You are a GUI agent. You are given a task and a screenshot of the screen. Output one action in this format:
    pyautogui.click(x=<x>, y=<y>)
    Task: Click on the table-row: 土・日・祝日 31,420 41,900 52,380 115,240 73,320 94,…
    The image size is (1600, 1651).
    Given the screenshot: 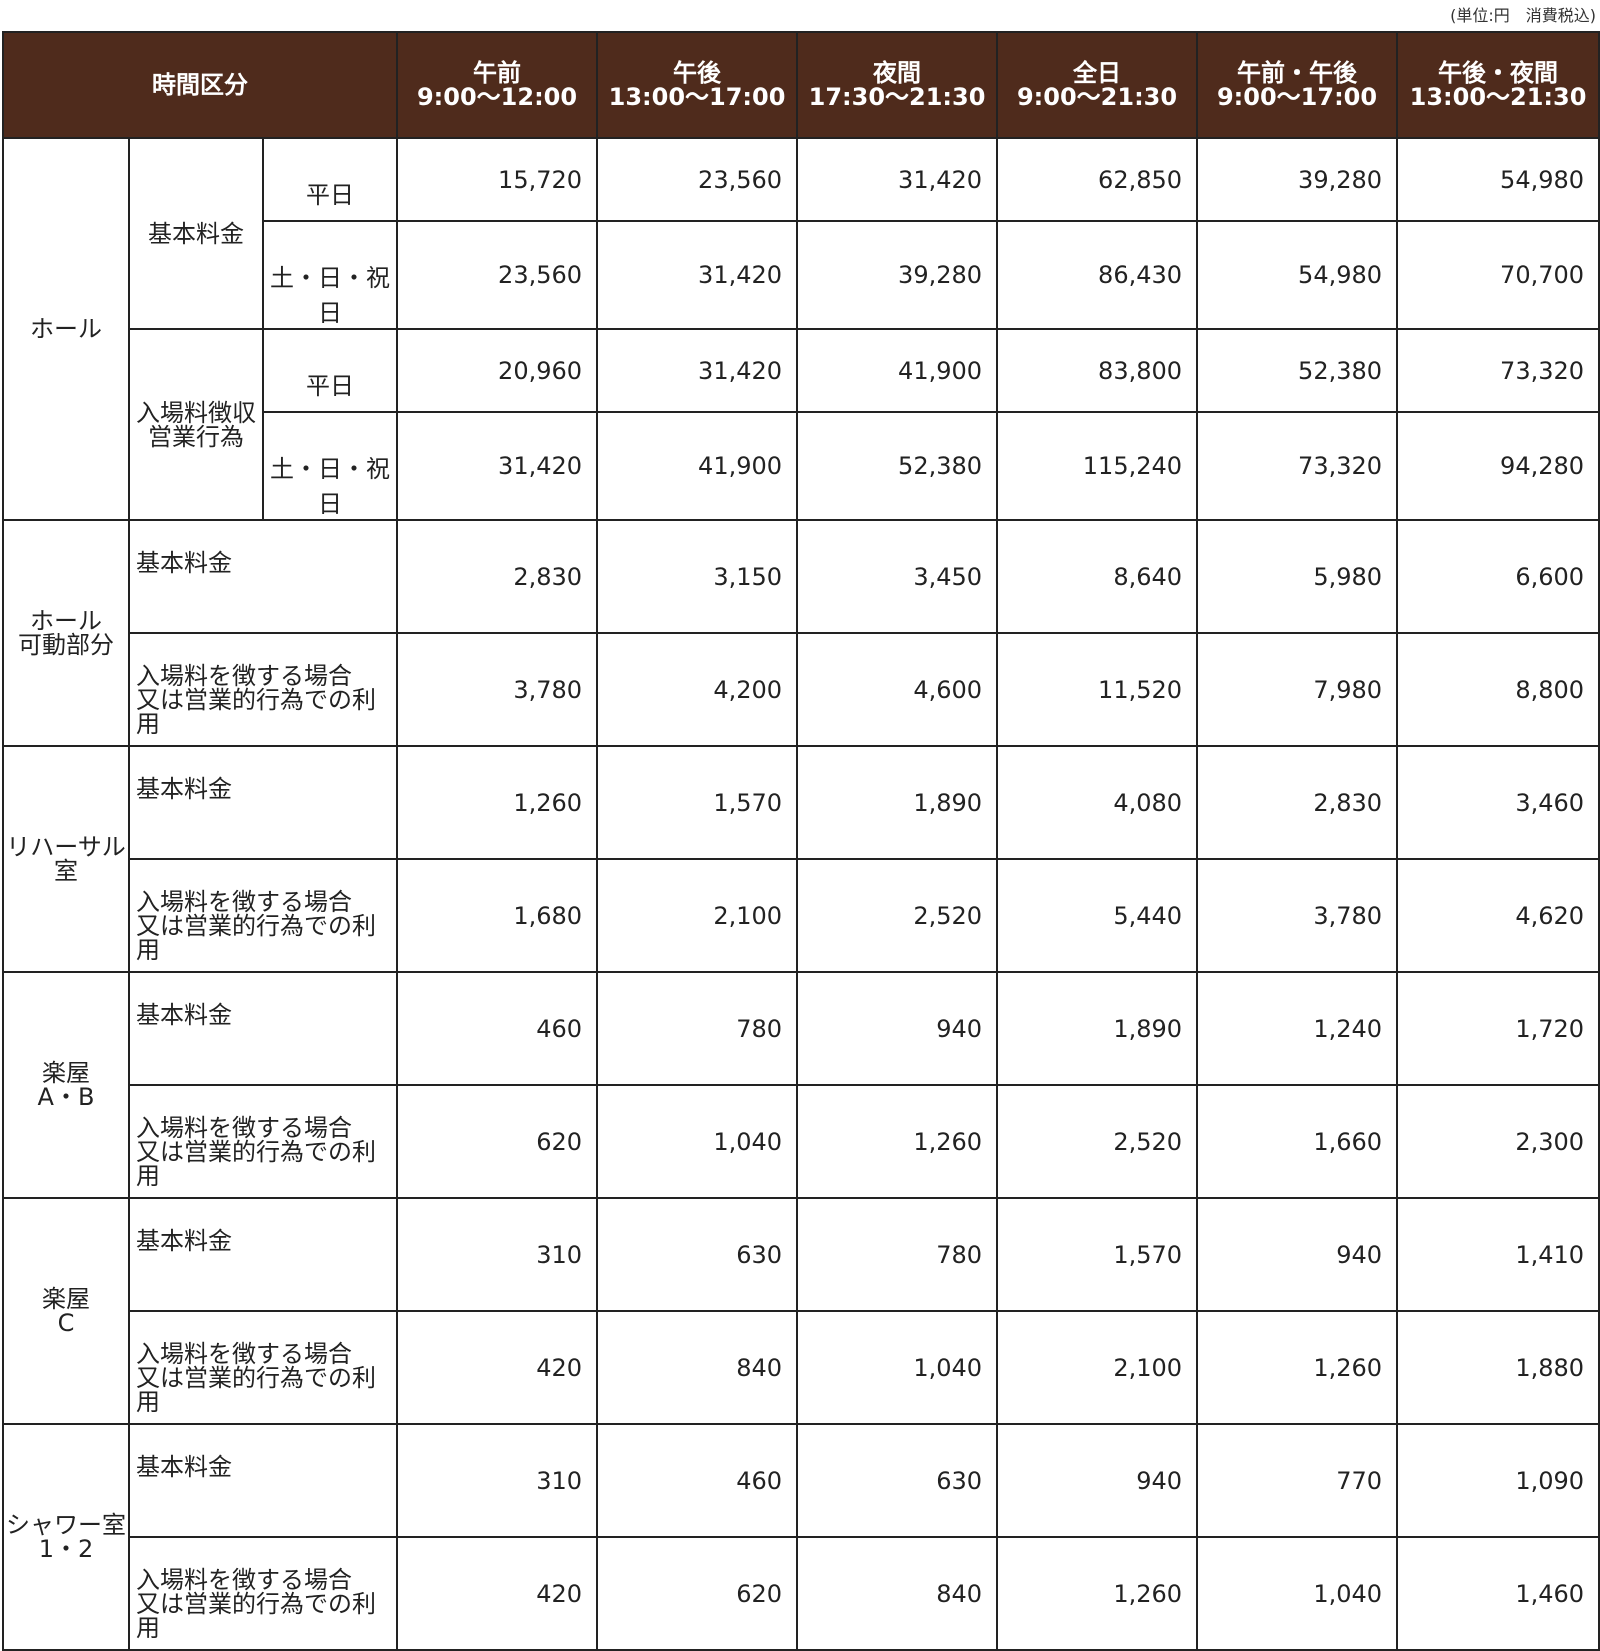 What is the action you would take?
    pyautogui.click(x=801, y=466)
    